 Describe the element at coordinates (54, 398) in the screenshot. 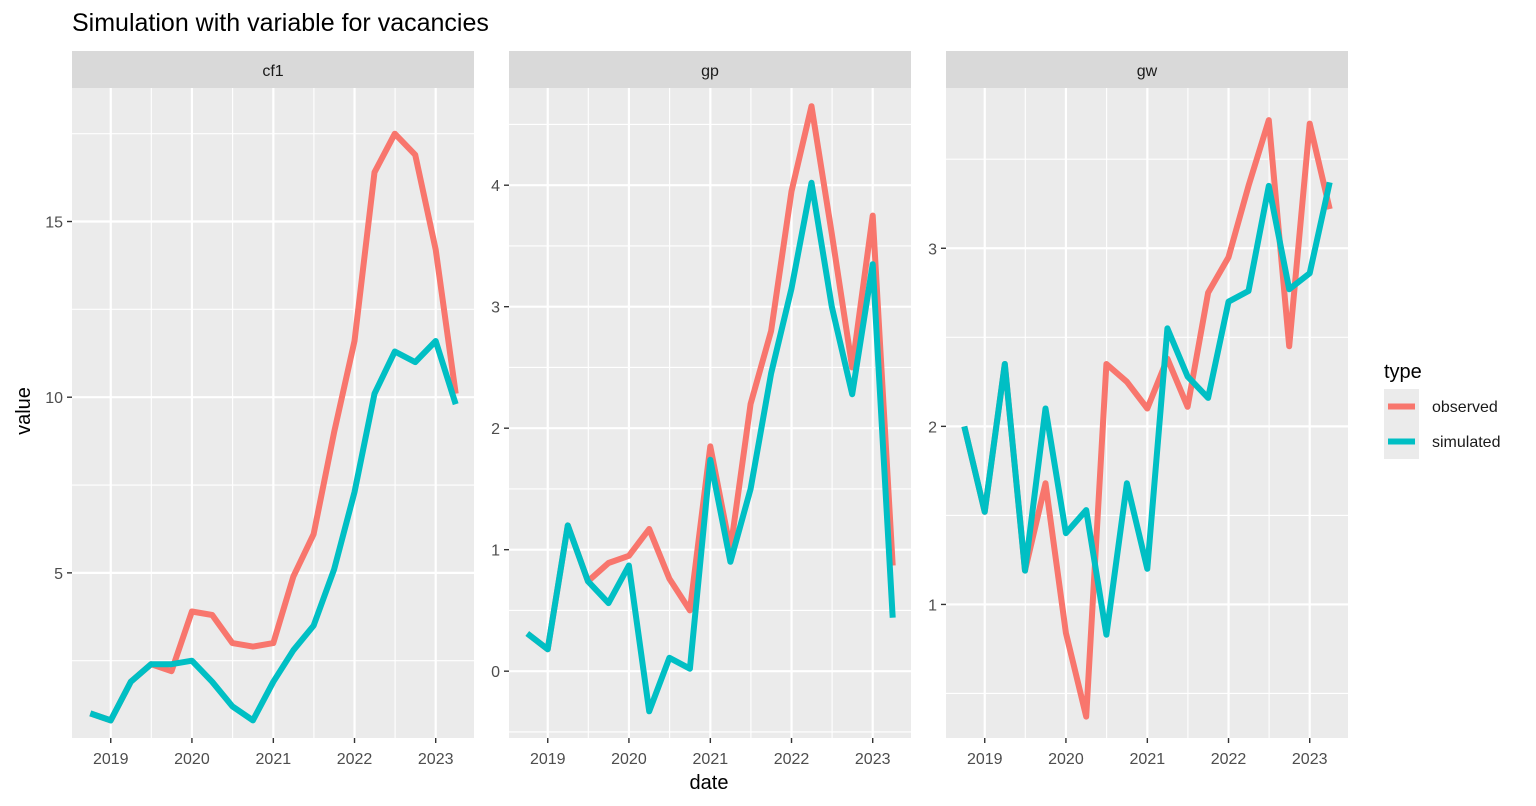

I see `y-tick-label: 10` at that location.